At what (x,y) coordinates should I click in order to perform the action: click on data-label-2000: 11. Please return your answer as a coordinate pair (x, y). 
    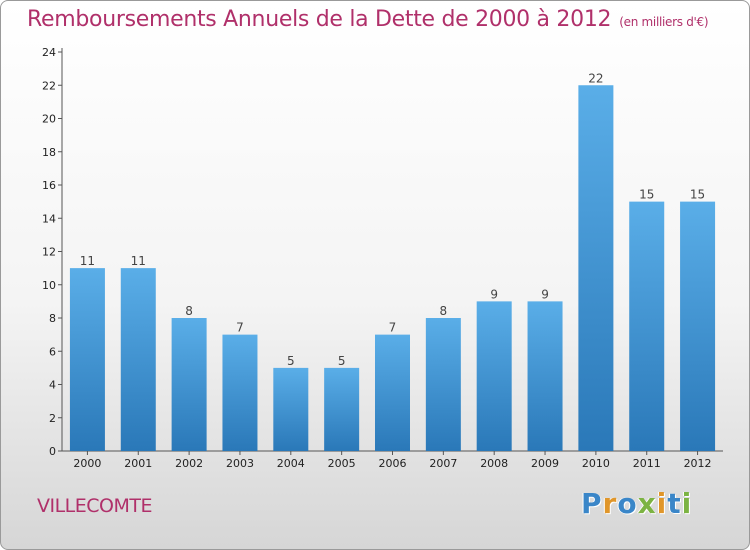
    Looking at the image, I should click on (87, 261).